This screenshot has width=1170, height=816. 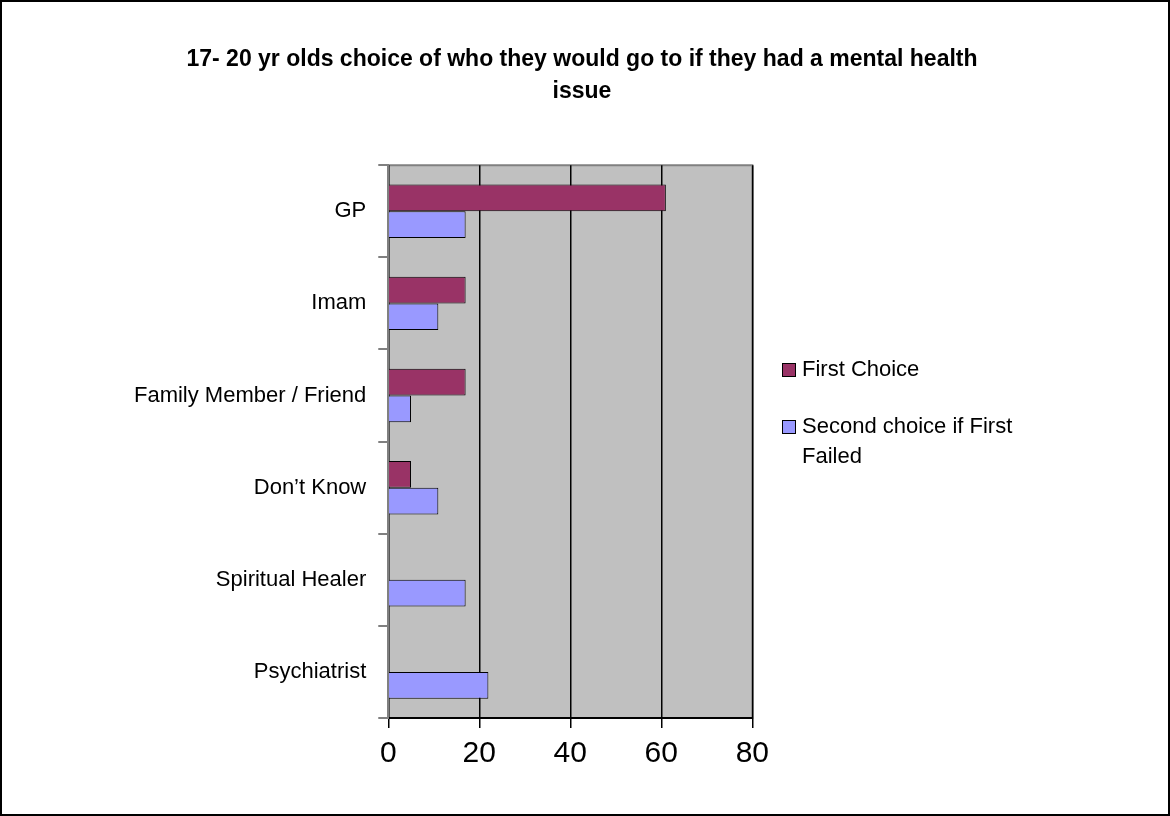 I want to click on x-tick-label: 60, so click(x=661, y=752).